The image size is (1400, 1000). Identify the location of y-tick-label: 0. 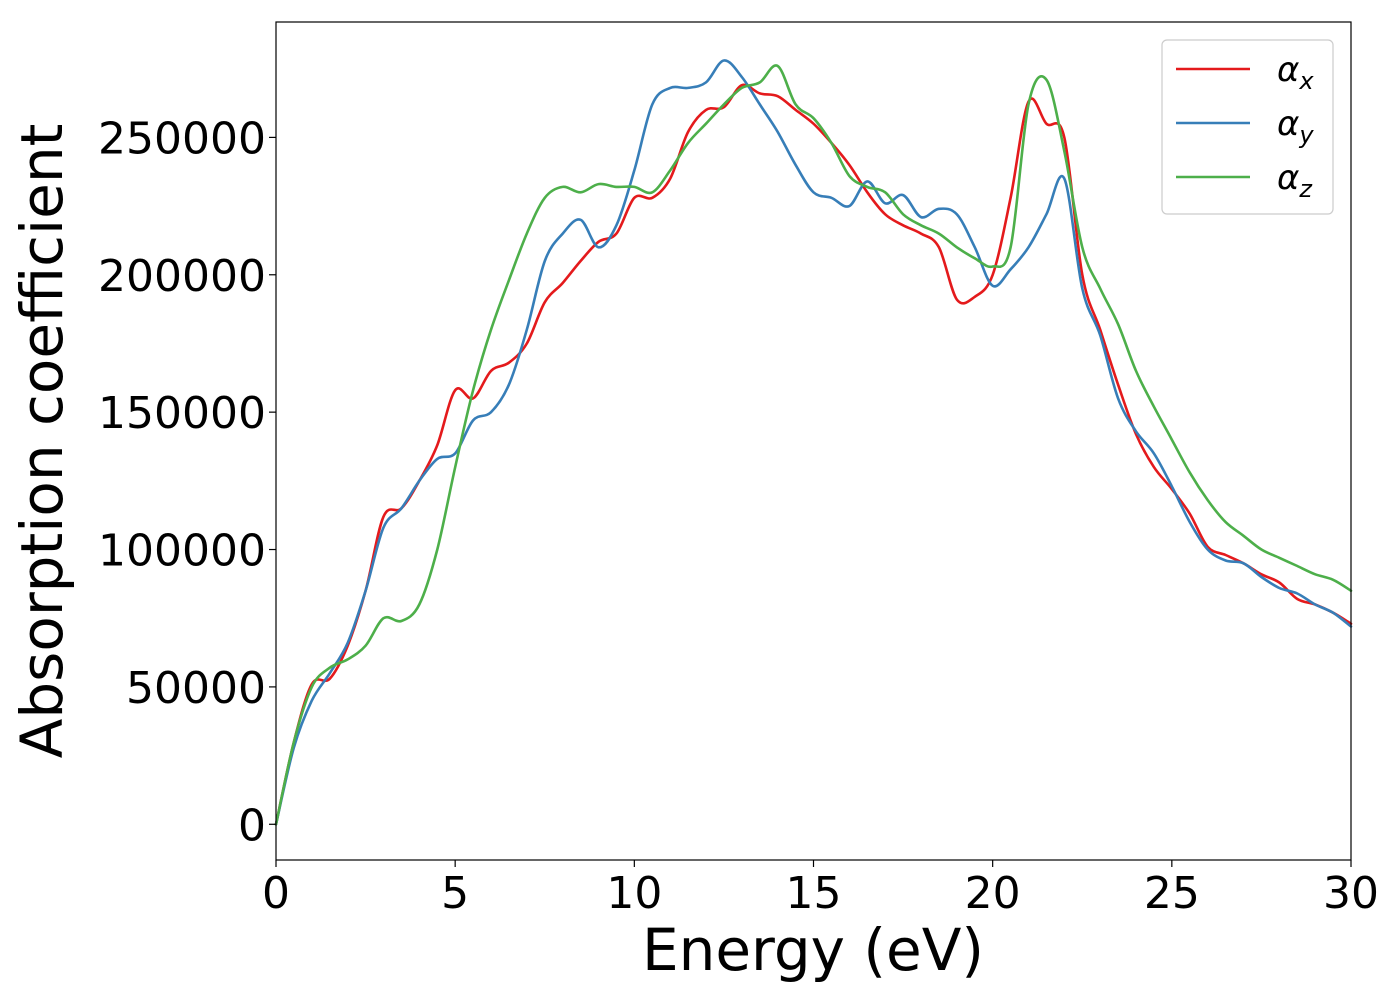
(252, 825).